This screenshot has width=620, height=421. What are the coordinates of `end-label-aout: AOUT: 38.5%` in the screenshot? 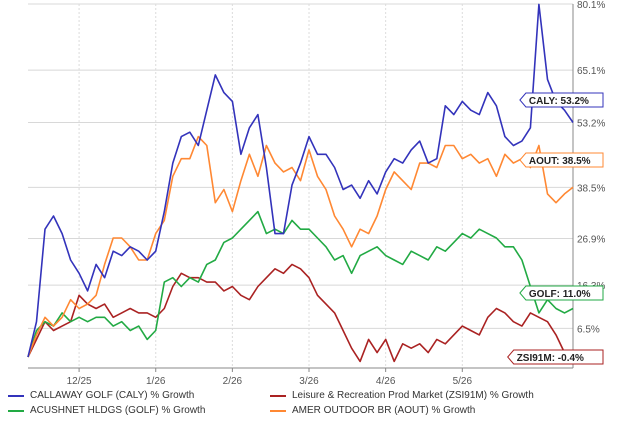 It's located at (561, 160).